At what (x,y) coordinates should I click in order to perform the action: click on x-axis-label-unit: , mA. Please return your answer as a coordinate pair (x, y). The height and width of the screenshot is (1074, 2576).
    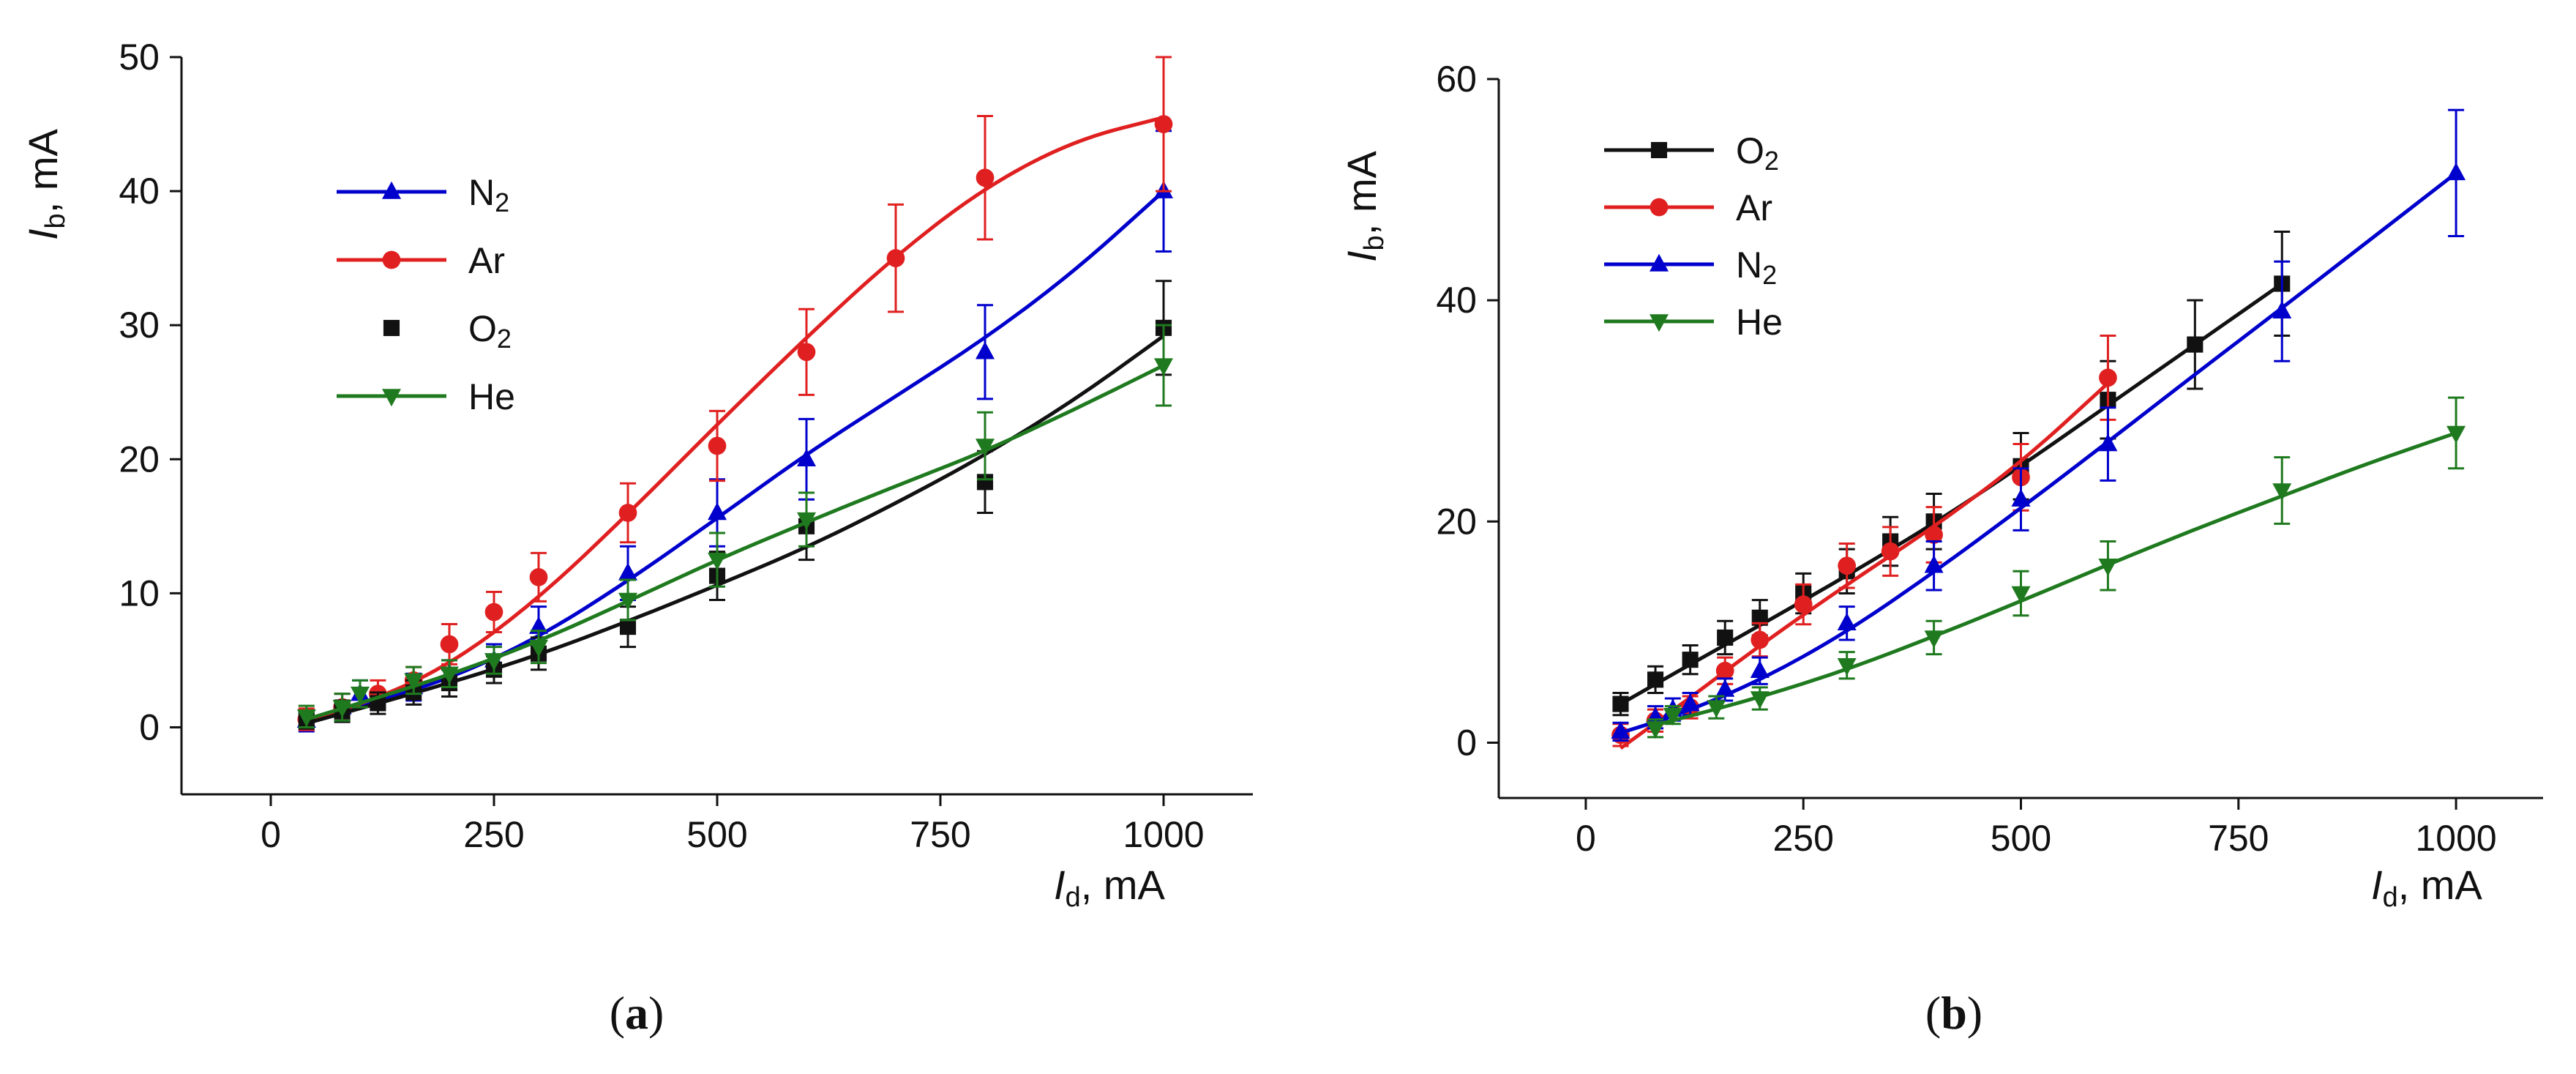
    Looking at the image, I should click on (2440, 885).